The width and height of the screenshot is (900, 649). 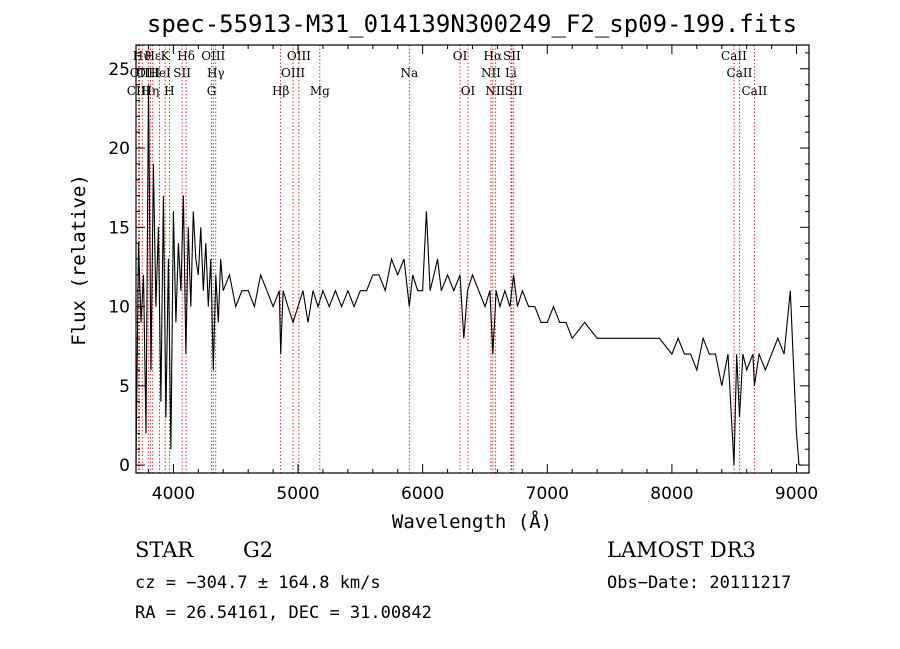 I want to click on x-axis-label: Wavelength (Å), so click(x=472, y=521).